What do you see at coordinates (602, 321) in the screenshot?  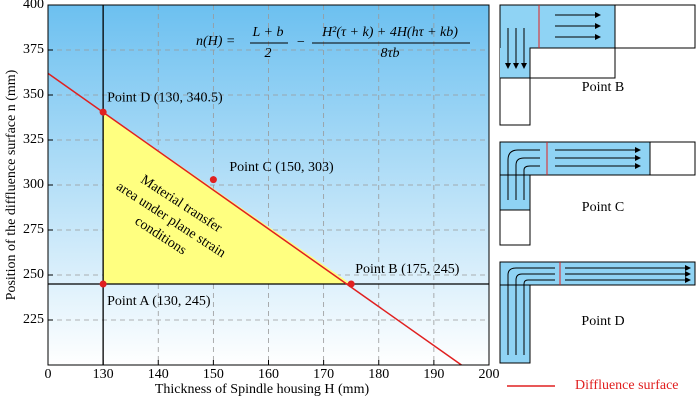 I see `panel-label: Point D` at bounding box center [602, 321].